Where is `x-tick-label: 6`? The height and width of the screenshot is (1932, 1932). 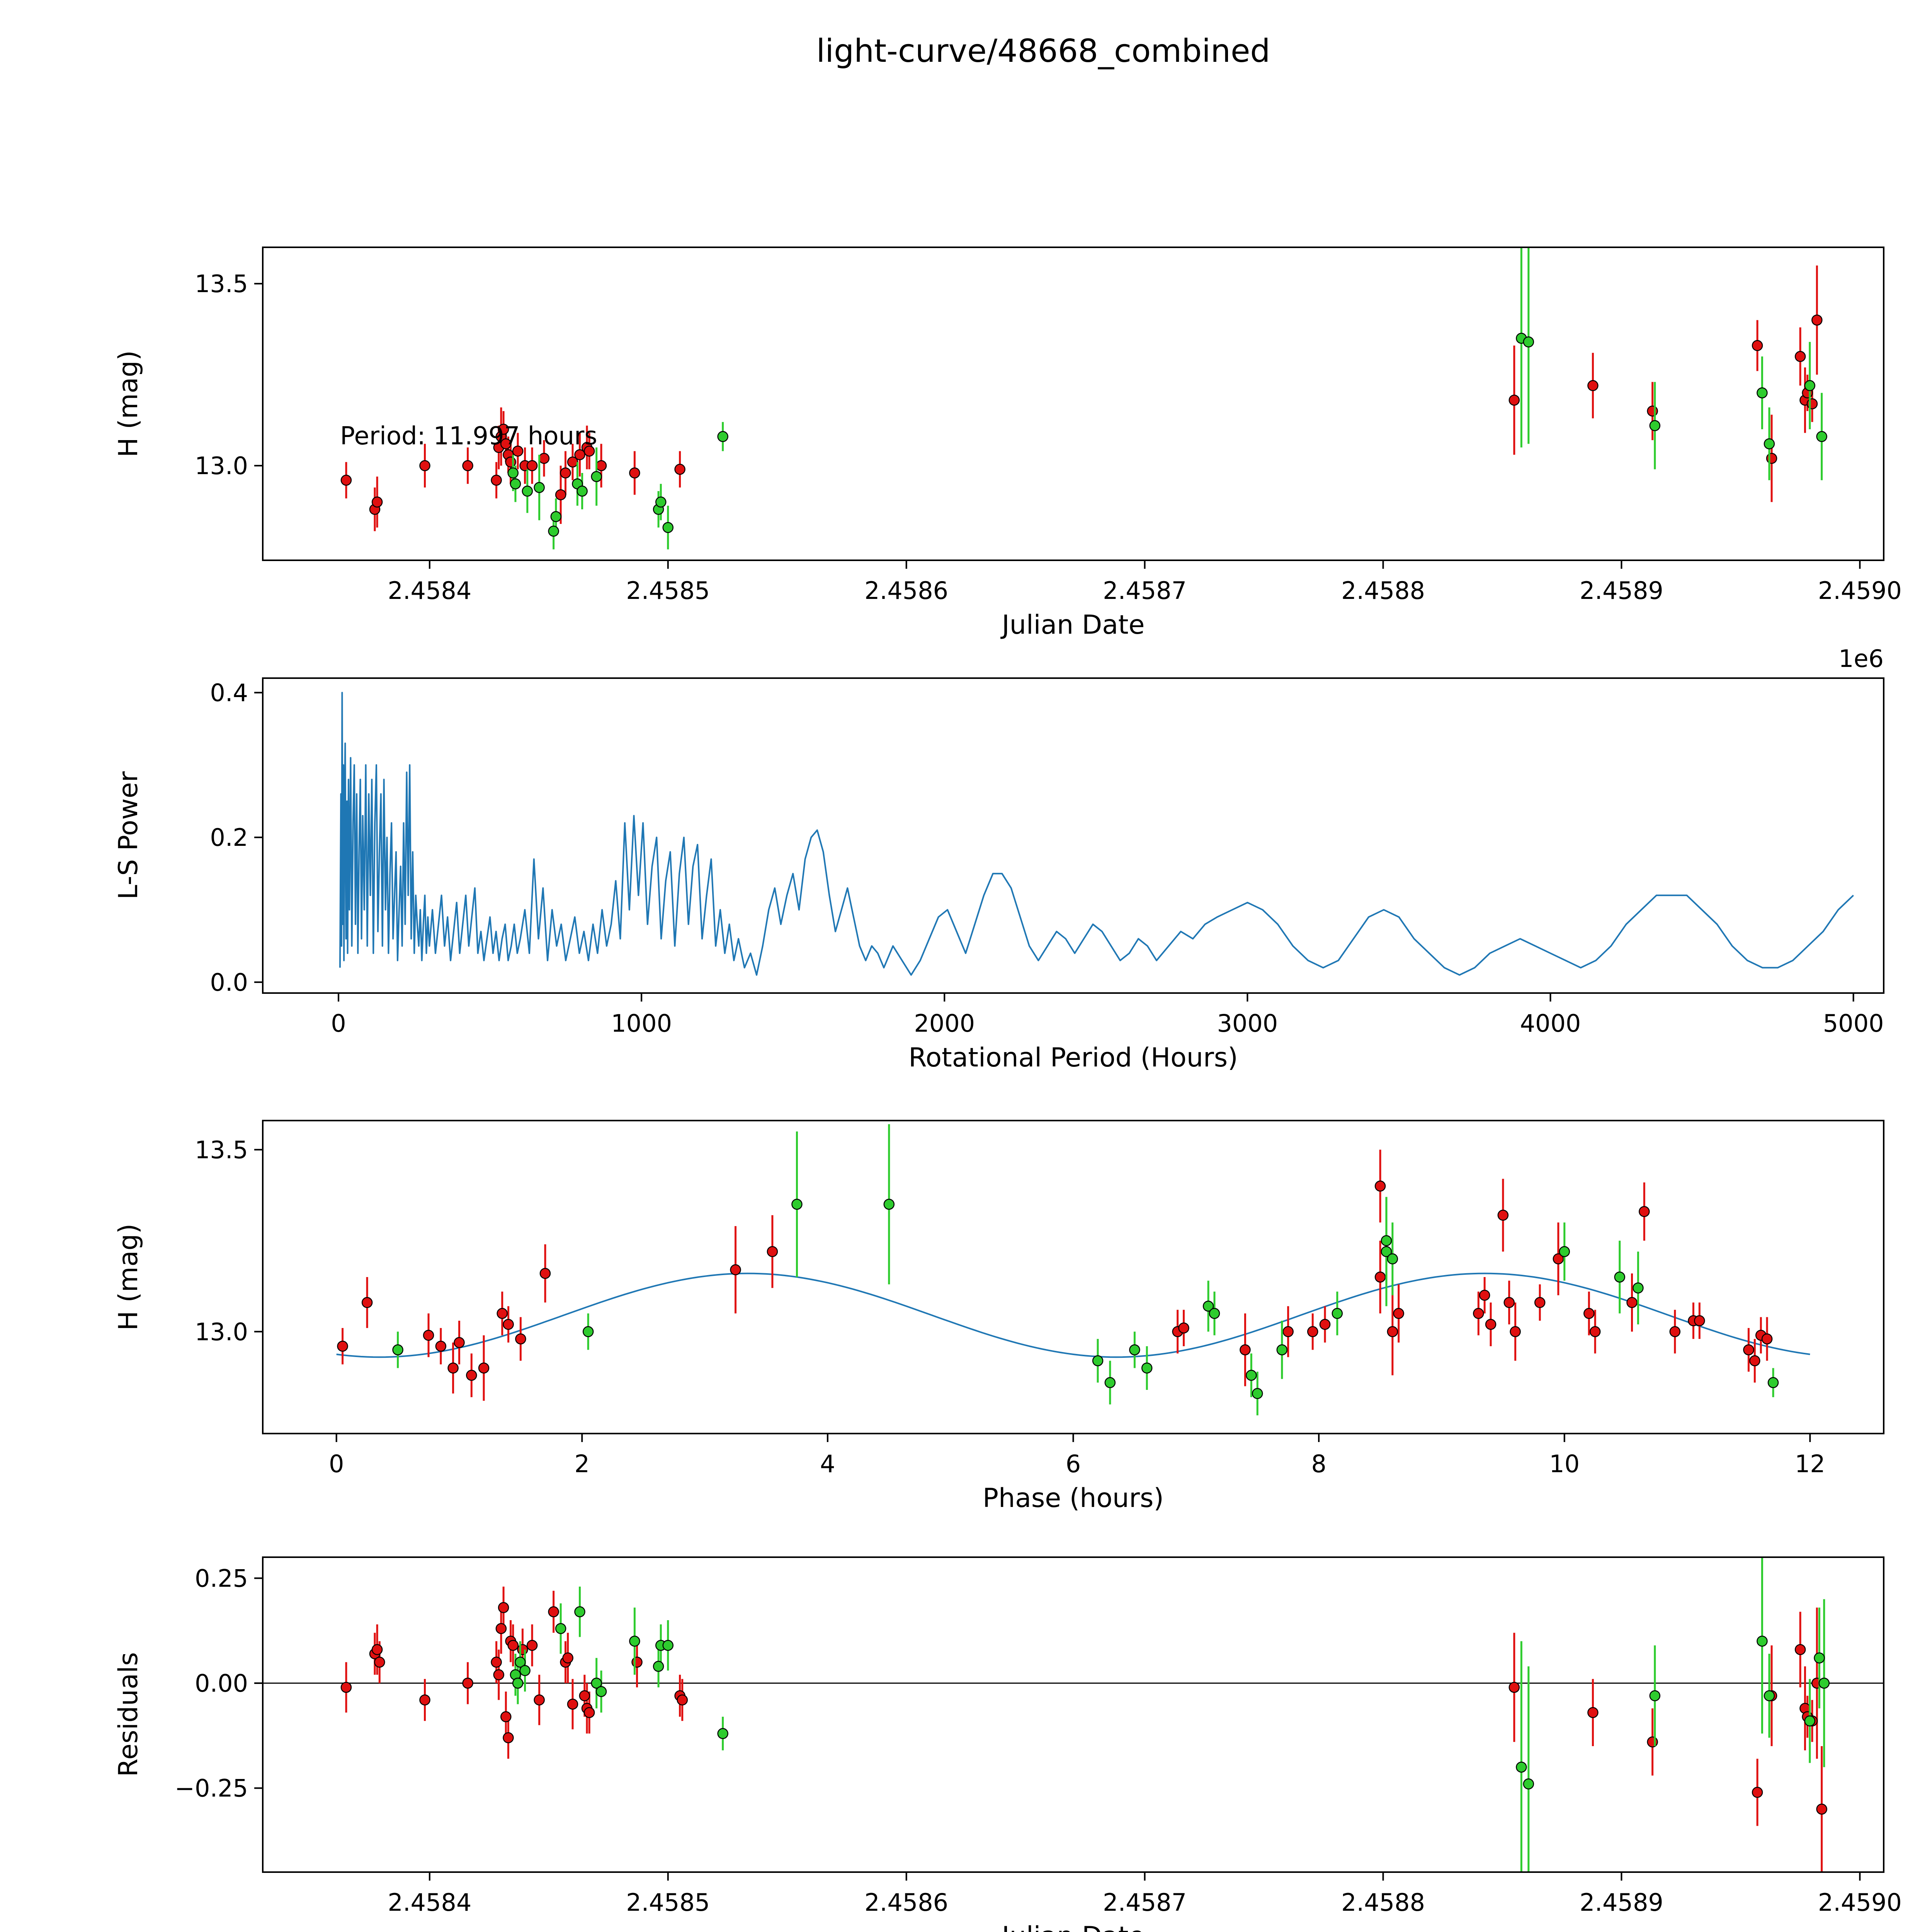 x-tick-label: 6 is located at coordinates (1073, 1464).